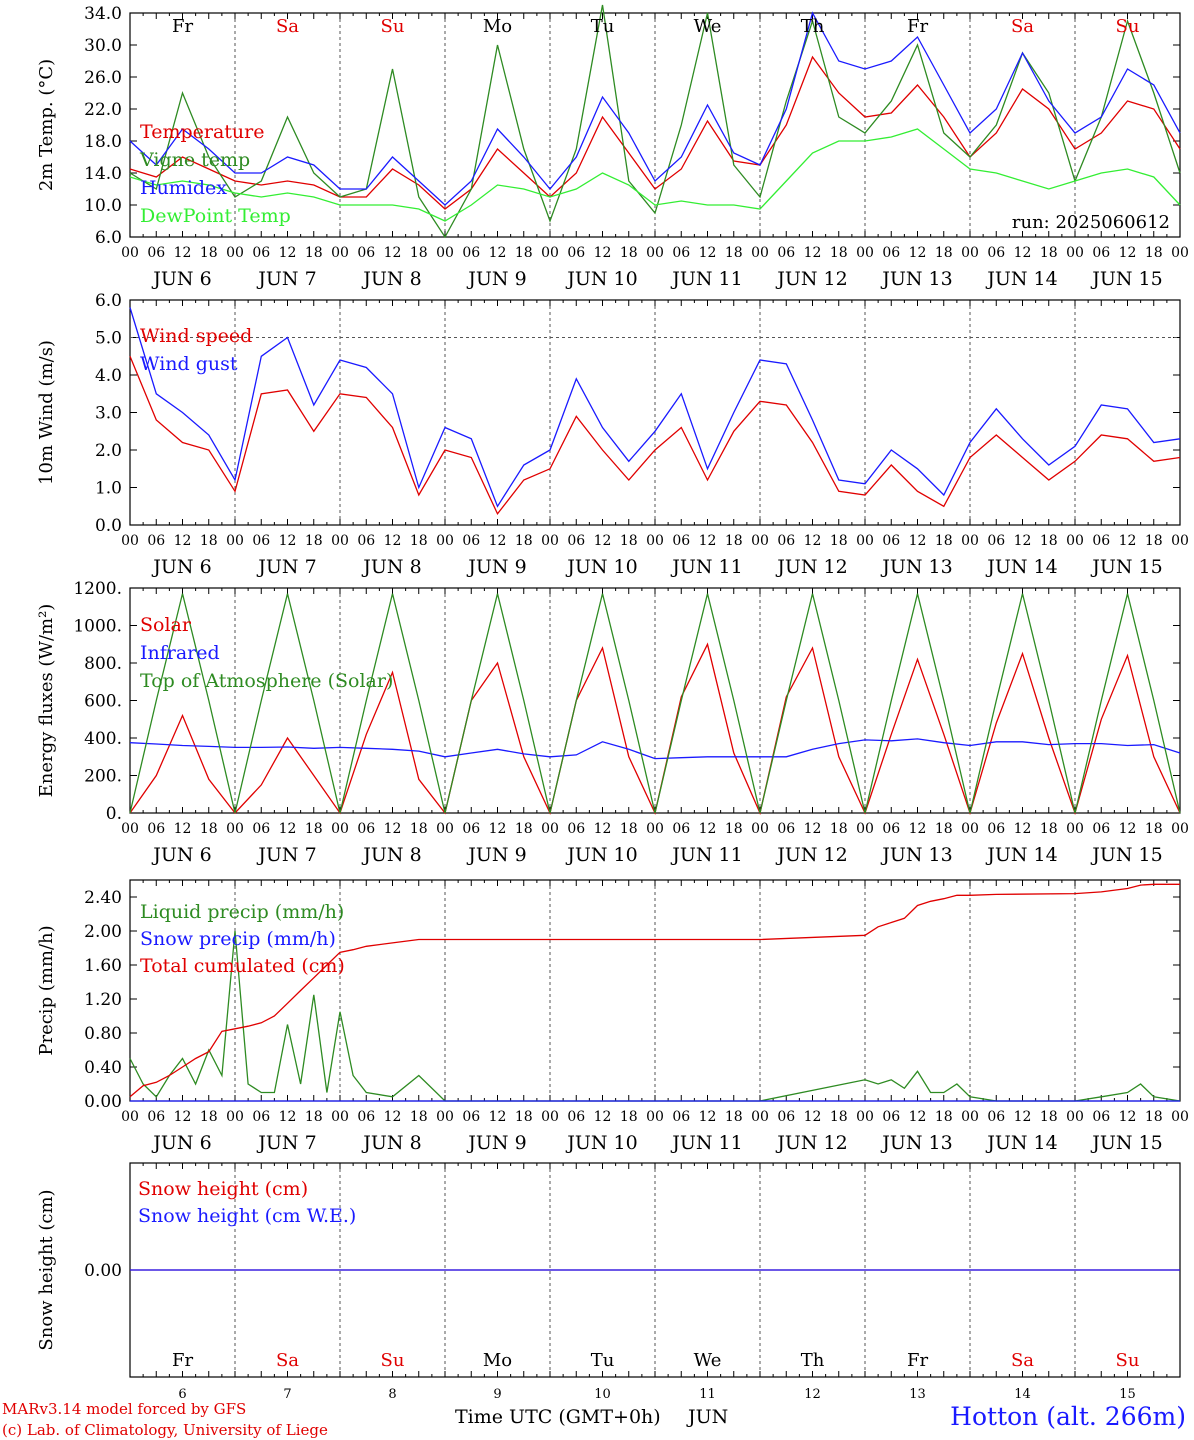 The width and height of the screenshot is (1194, 1440). What do you see at coordinates (497, 1360) in the screenshot?
I see `weekday-label-bottom: Mo` at bounding box center [497, 1360].